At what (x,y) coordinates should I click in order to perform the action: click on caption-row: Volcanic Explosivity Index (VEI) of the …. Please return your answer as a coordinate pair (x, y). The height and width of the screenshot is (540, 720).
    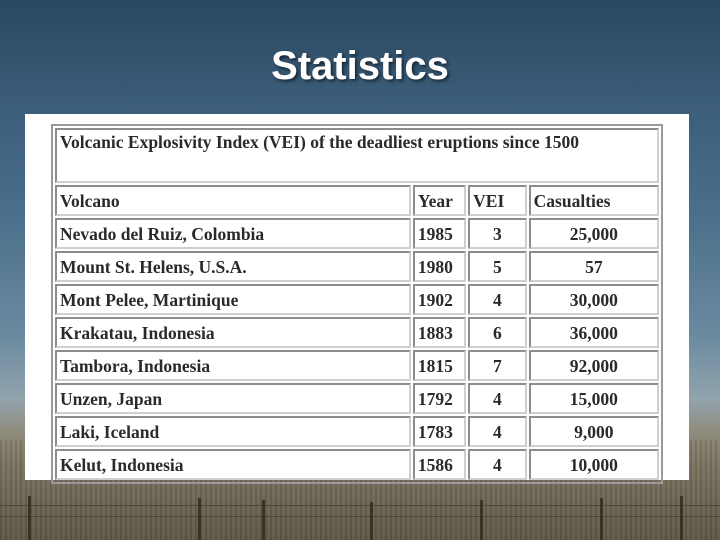
    Looking at the image, I should click on (357, 155).